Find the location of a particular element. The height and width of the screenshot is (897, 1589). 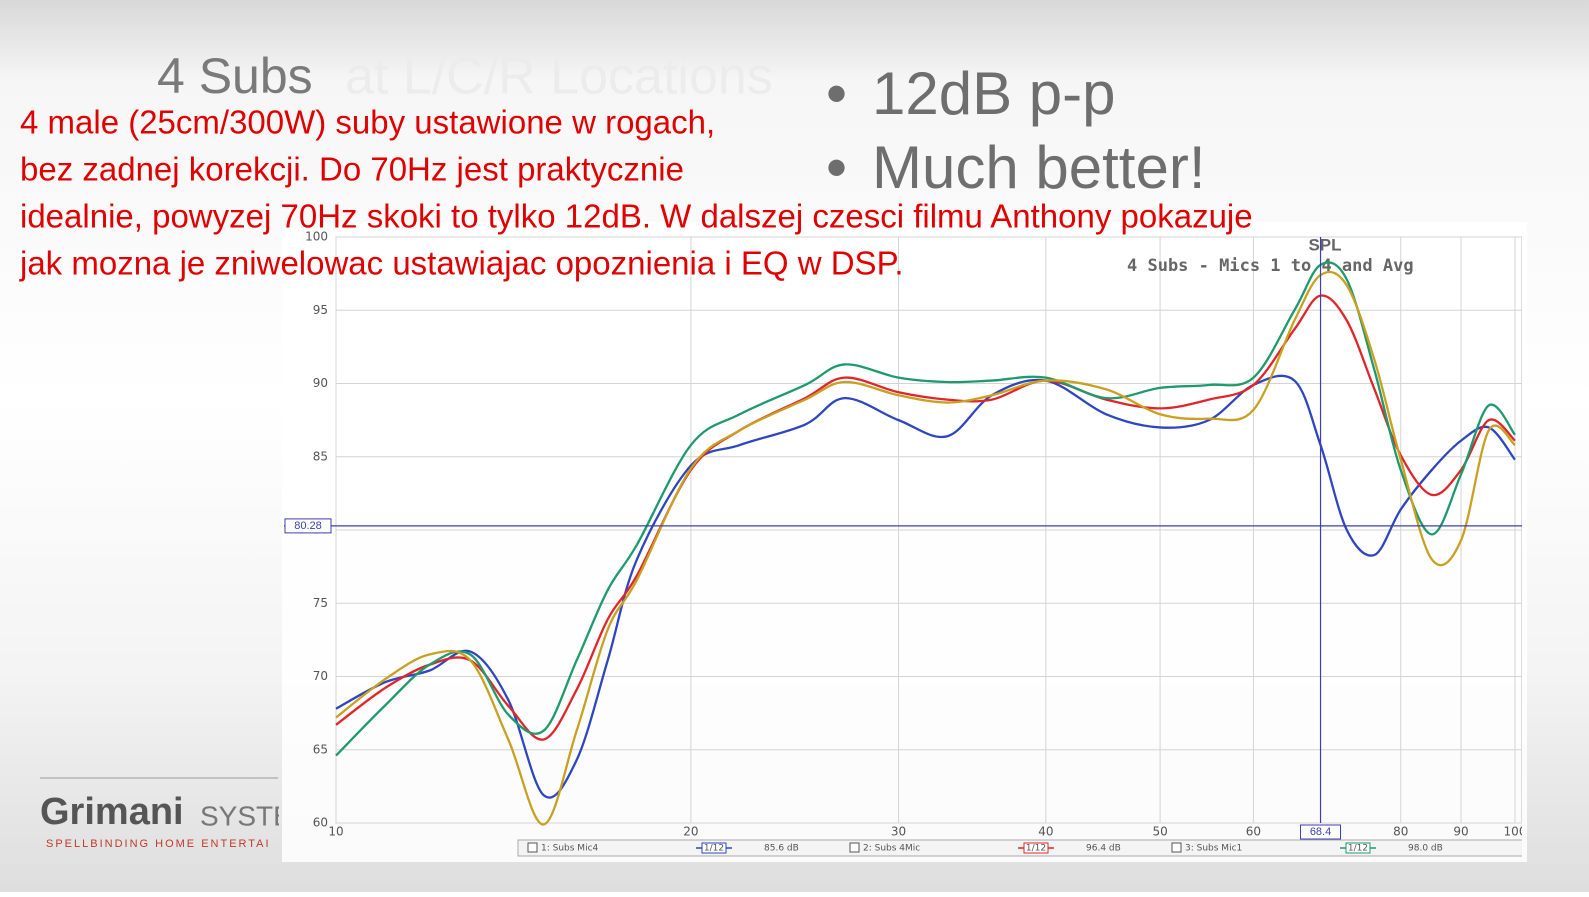

cursor-label: 68.4 is located at coordinates (1320, 832).